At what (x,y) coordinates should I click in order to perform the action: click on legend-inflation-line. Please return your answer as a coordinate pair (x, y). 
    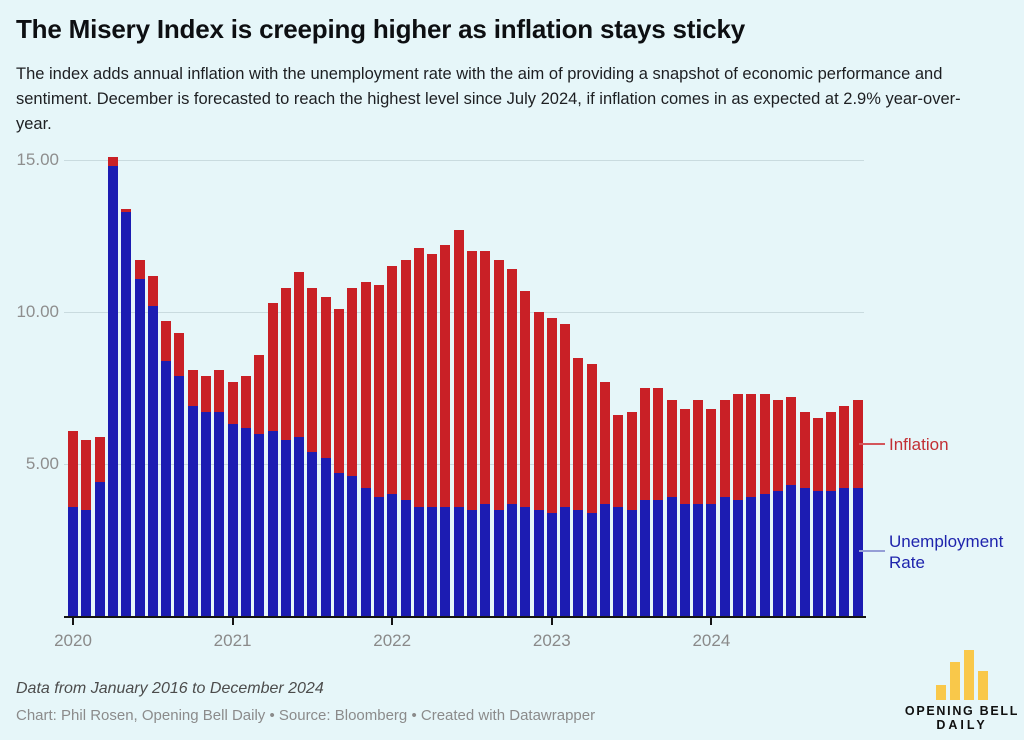
    Looking at the image, I should click on (872, 444).